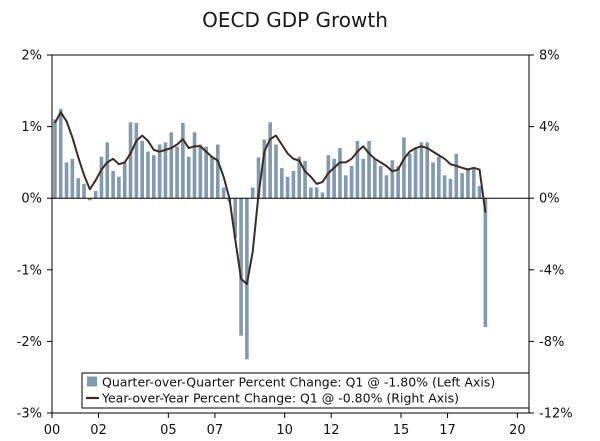 This screenshot has height=441, width=600. I want to click on right-tick-label: -12%, so click(556, 414).